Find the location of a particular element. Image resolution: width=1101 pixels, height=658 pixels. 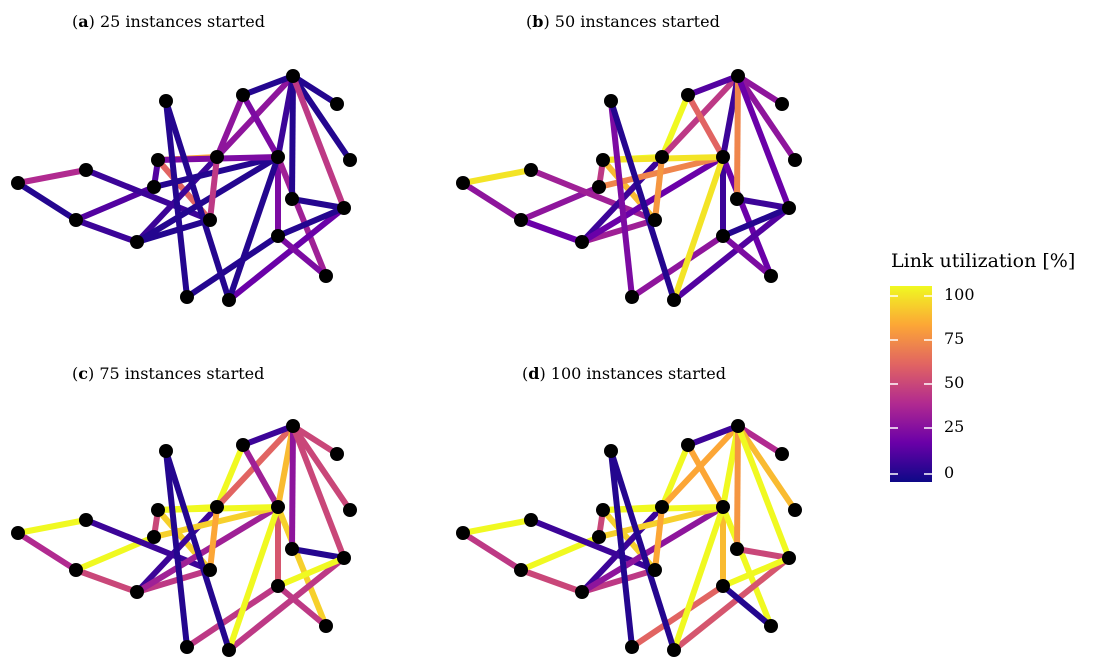

node-n3 is located at coordinates (86, 520).